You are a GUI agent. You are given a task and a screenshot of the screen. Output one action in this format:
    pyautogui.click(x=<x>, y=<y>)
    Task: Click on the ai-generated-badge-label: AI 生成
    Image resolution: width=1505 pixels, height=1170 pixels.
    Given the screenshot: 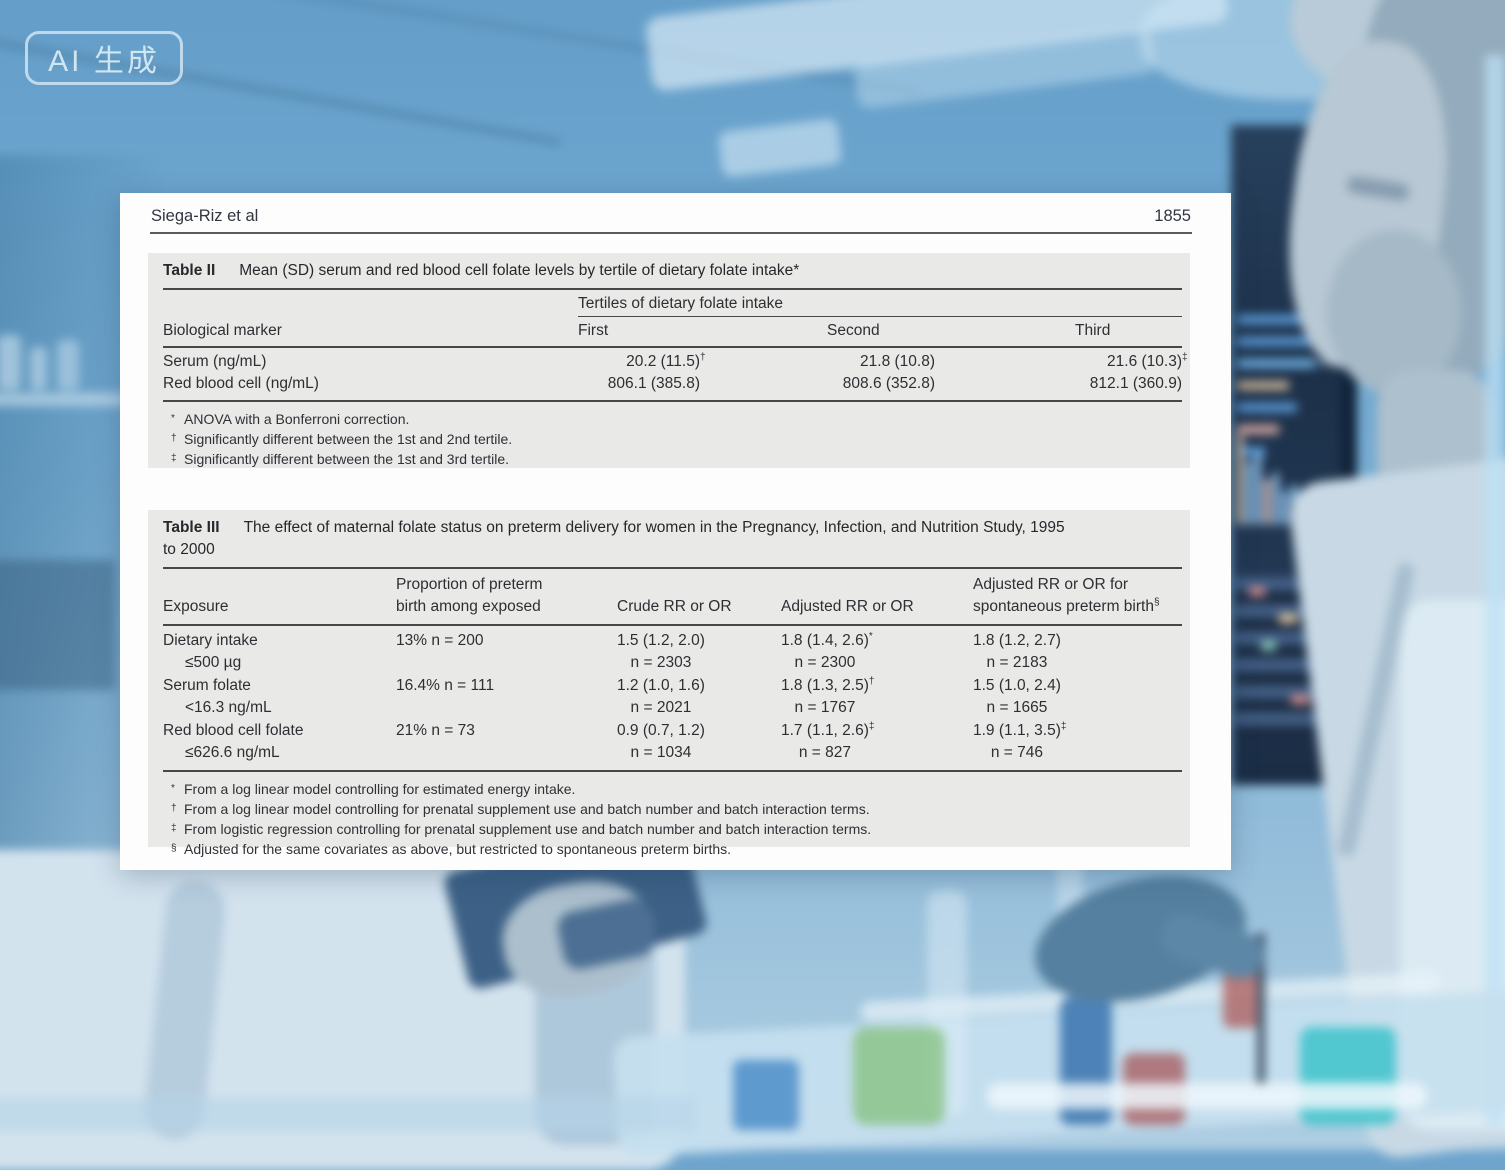 What is the action you would take?
    pyautogui.click(x=104, y=61)
    